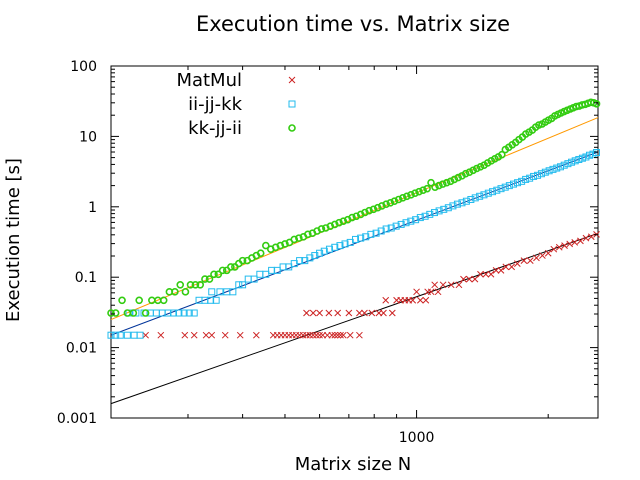  Describe the element at coordinates (86, 278) in the screenshot. I see `y-tick-label: 0.1` at that location.